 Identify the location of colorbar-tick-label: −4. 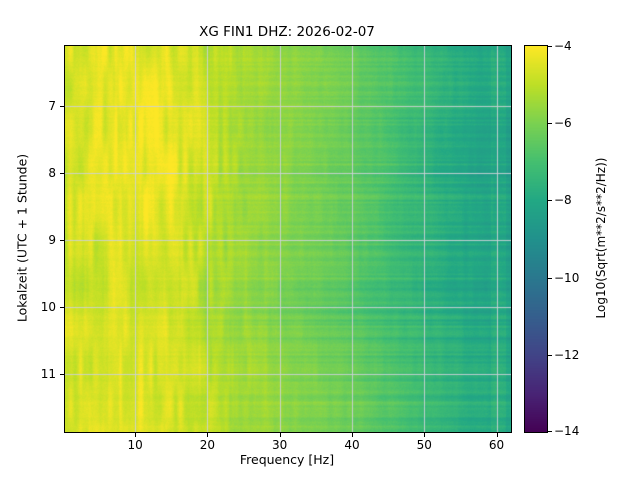
(563, 46).